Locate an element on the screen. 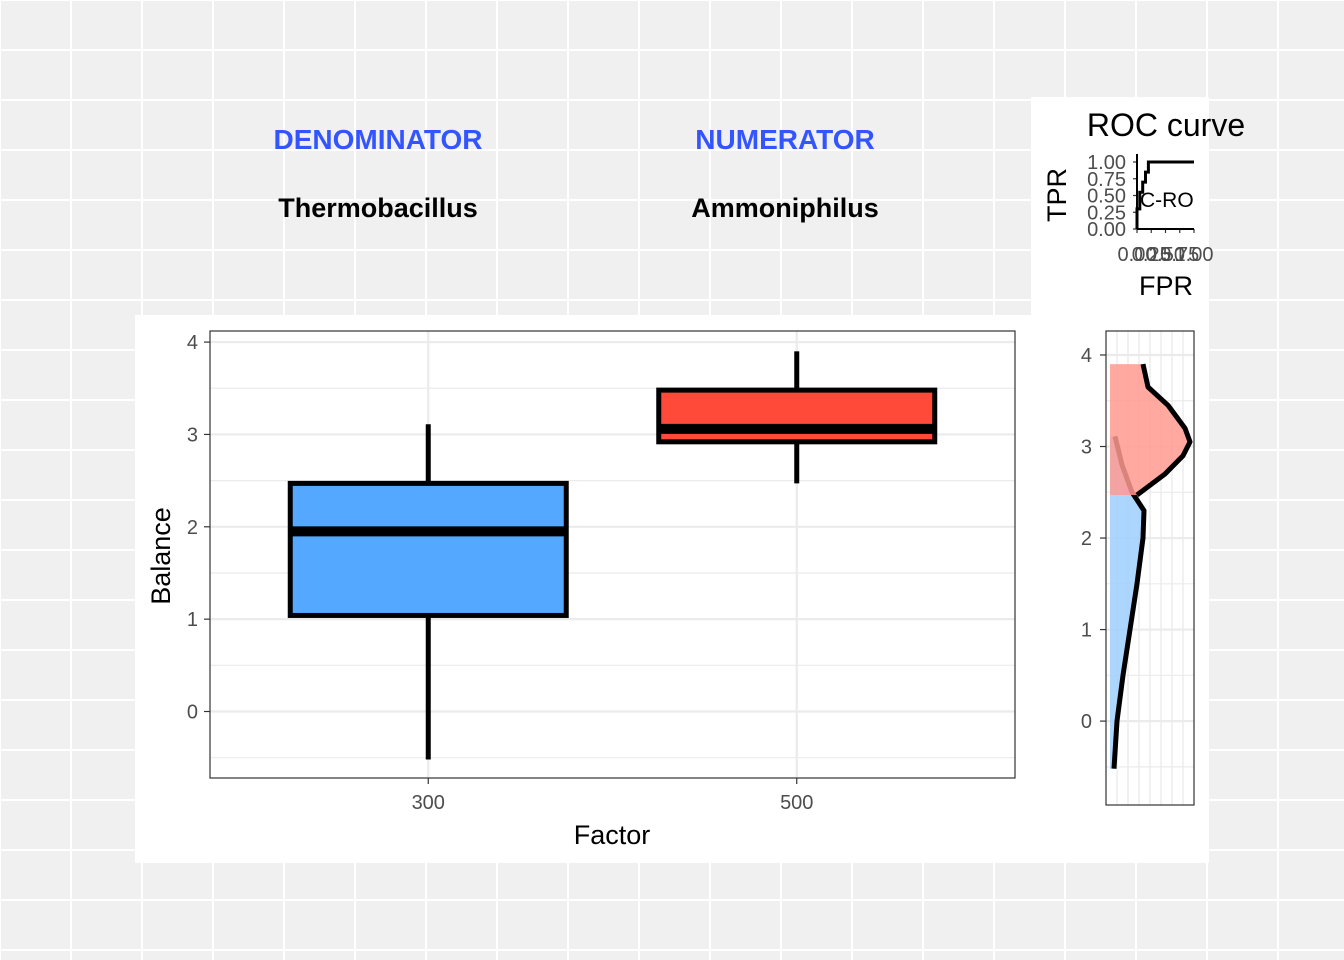 This screenshot has height=960, width=1344. boxplot-x-tick-label-500: 500 is located at coordinates (796, 803).